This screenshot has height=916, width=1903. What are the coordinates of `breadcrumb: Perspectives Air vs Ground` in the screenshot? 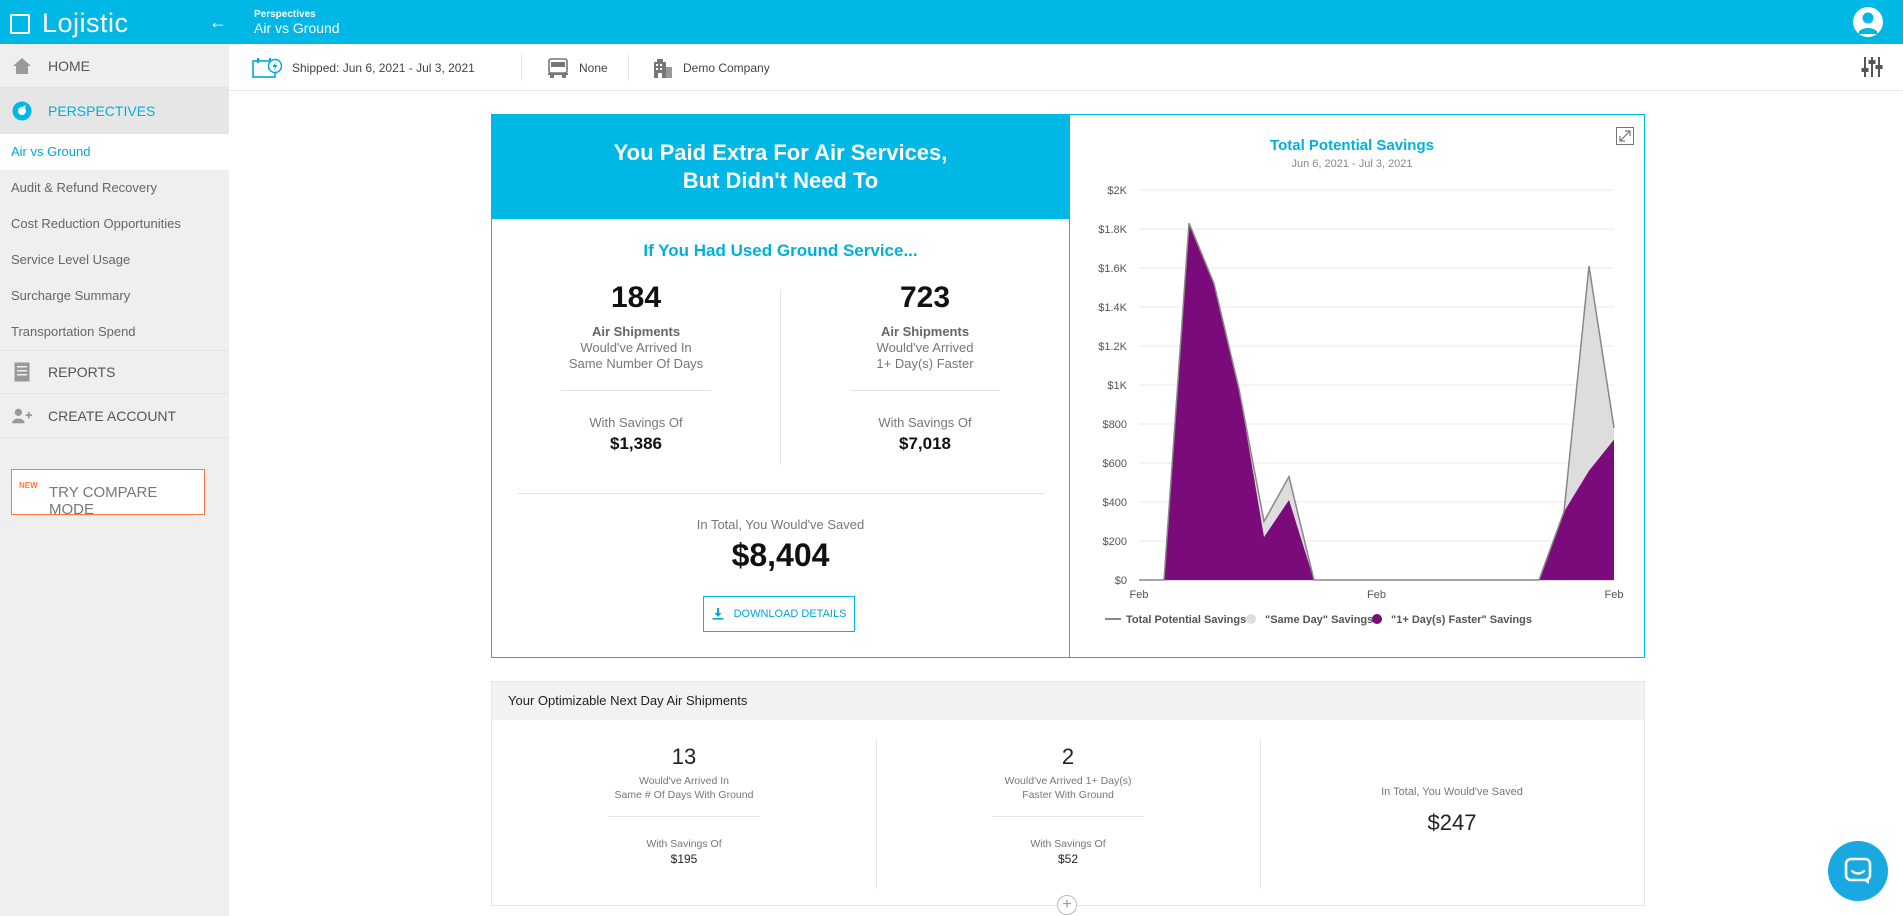 It's located at (297, 22).